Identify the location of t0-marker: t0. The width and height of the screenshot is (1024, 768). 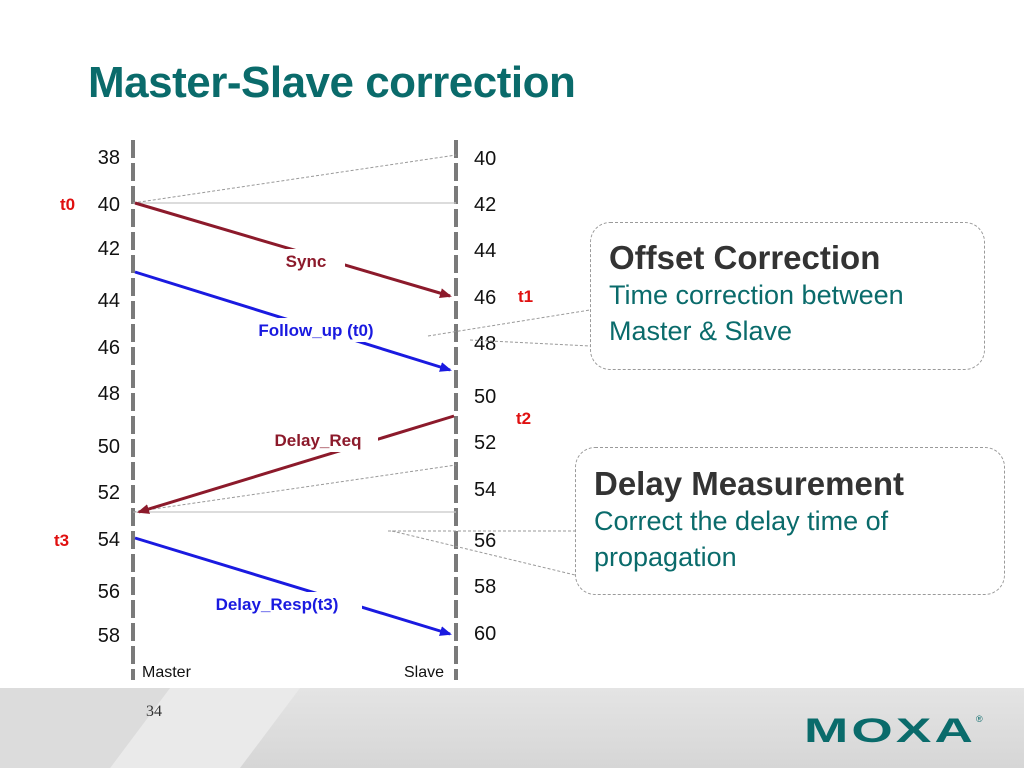
(67, 204).